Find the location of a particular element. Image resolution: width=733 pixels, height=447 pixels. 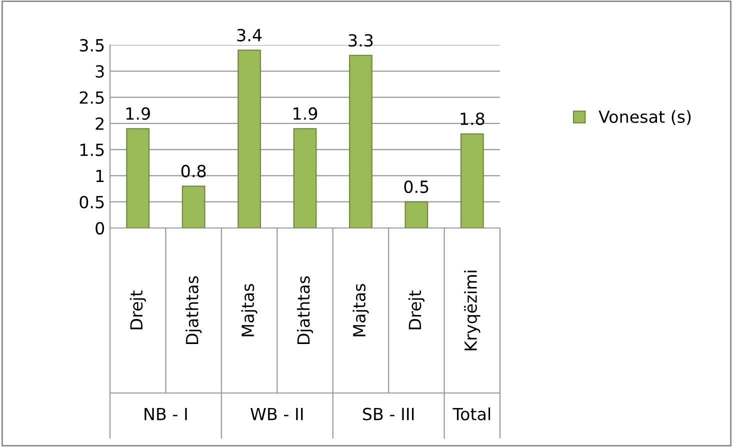

text: WB - II is located at coordinates (276, 414).